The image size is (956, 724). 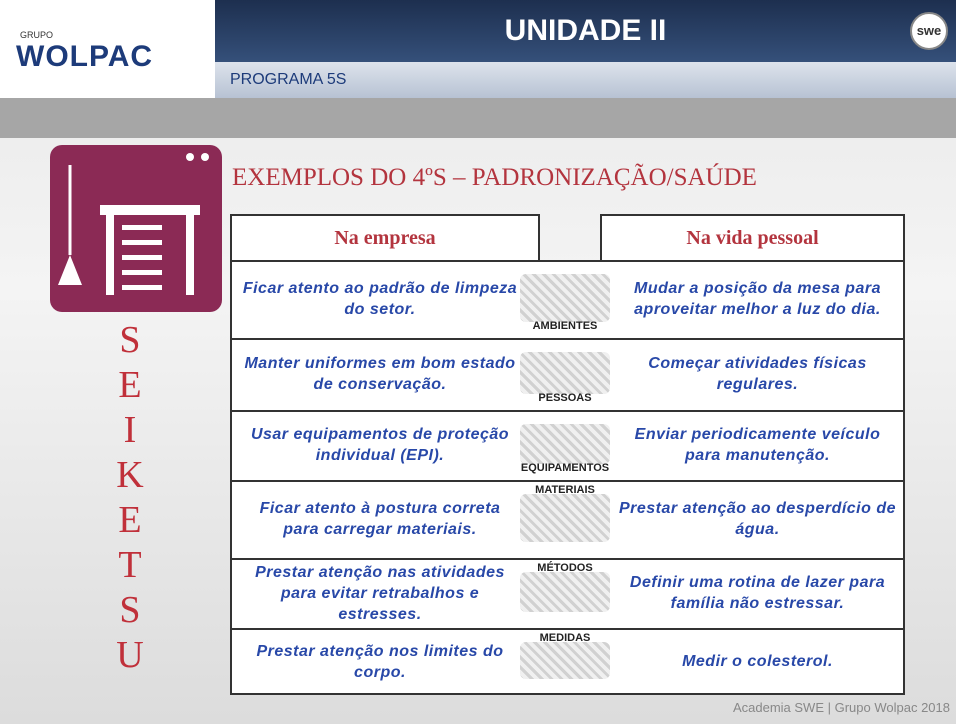 What do you see at coordinates (288, 79) in the screenshot?
I see `subtitle: PROGRAMA 5S` at bounding box center [288, 79].